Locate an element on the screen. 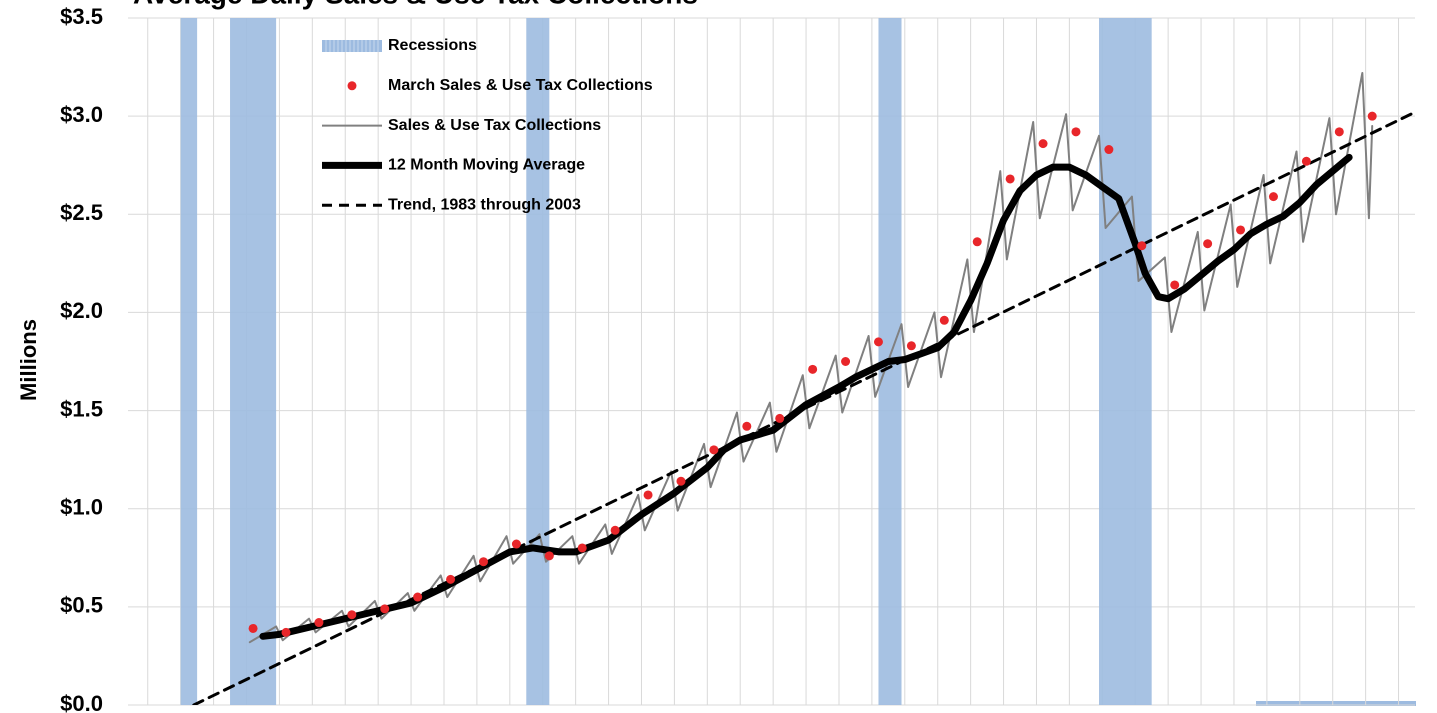 Image resolution: width=1437 pixels, height=713 pixels. y-tick-label: $2.0 is located at coordinates (81, 310).